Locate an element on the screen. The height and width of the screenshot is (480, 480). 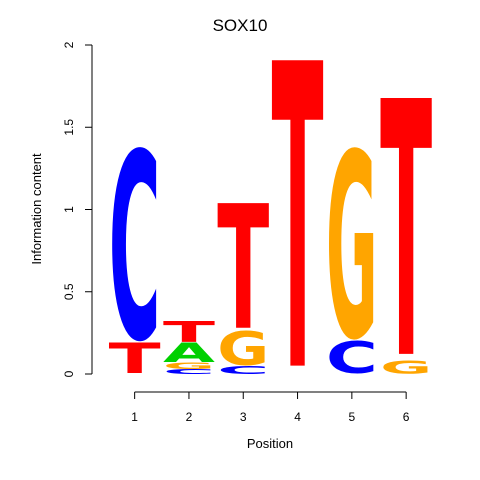
y-axis: 0 0.5 1 1.5 2 is located at coordinates (77, 209).